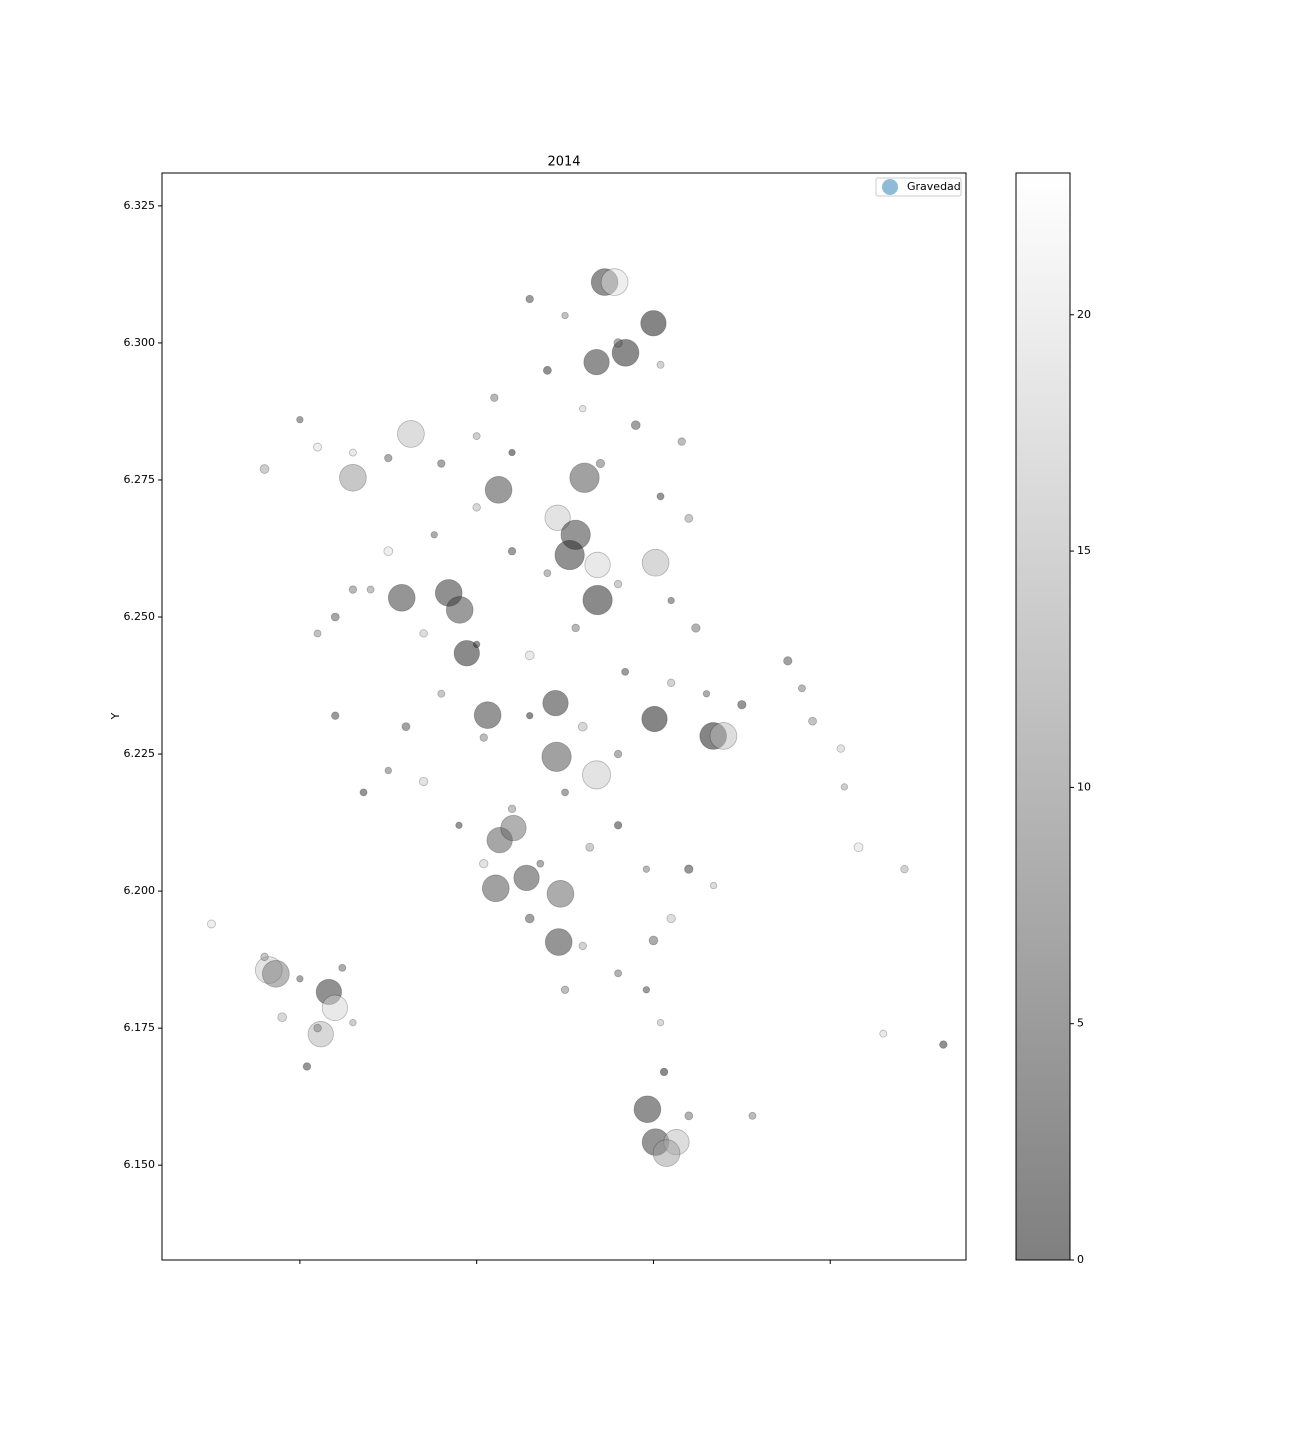 The width and height of the screenshot is (1296, 1440). I want to click on colorbar-tick-label: 20, so click(1084, 314).